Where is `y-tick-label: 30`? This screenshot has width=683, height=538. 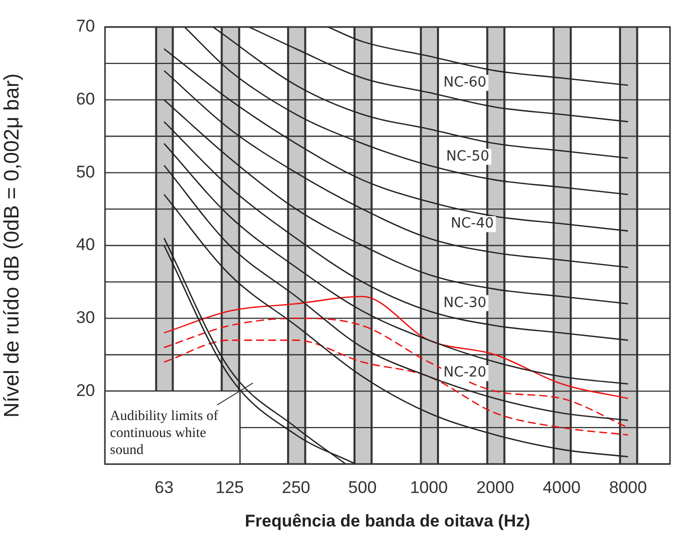 y-tick-label: 30 is located at coordinates (85, 318).